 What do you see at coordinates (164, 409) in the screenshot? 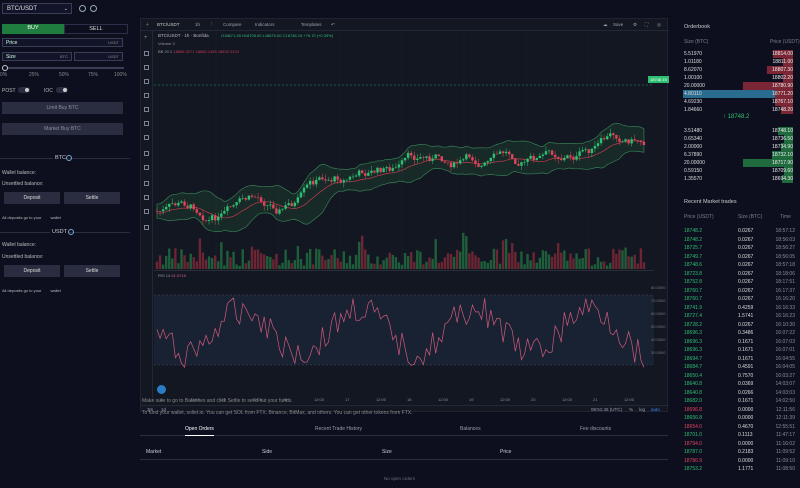
I see `range-1d: 1d` at bounding box center [164, 409].